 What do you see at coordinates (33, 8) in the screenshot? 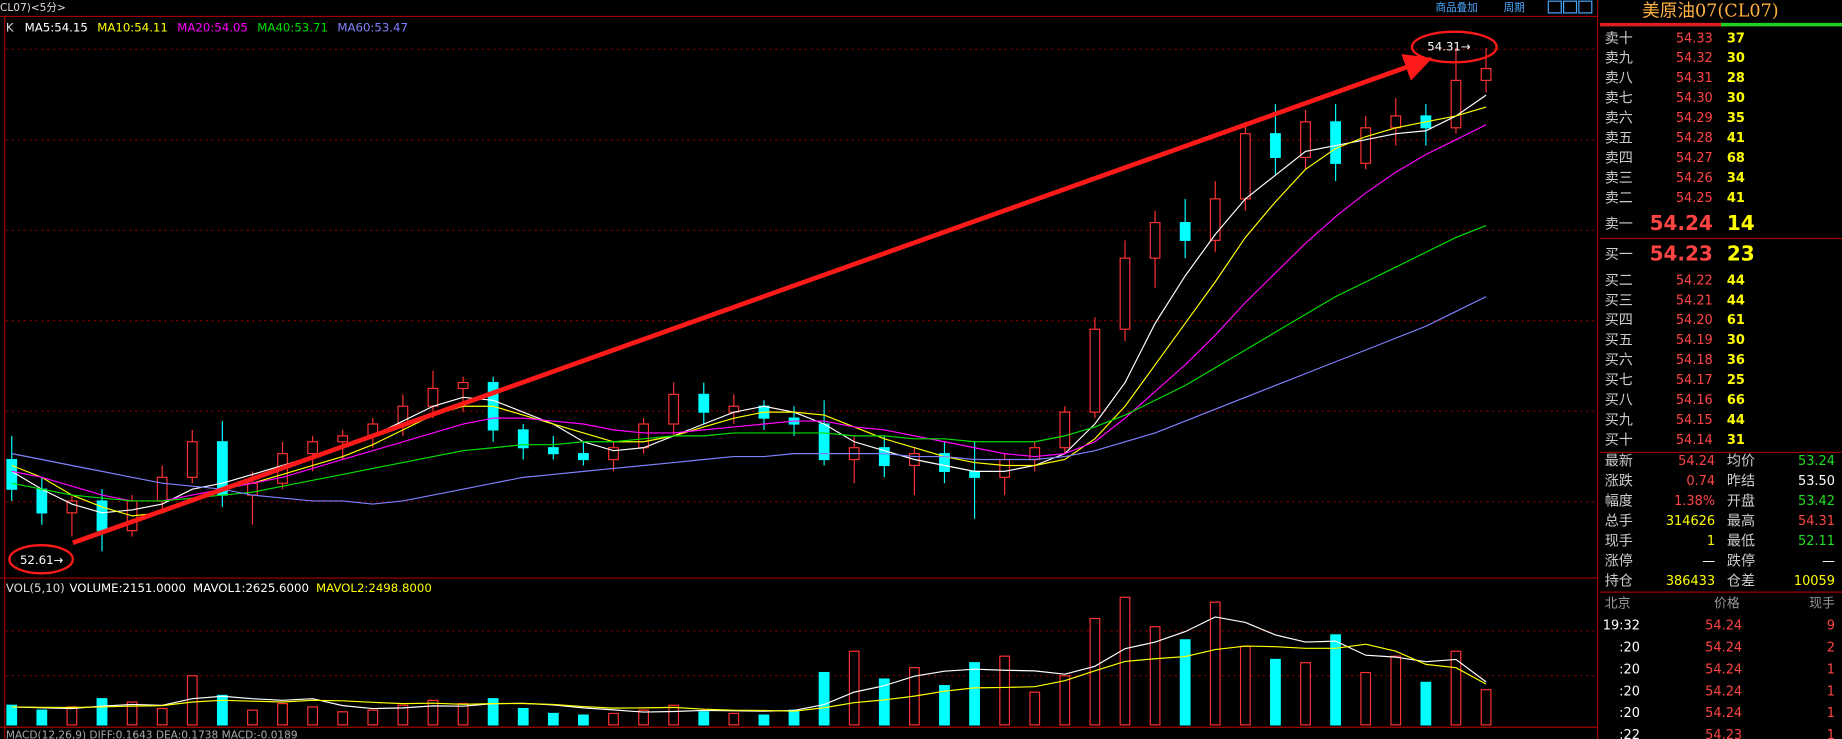
I see `symbol-label: CL07)<5分>` at bounding box center [33, 8].